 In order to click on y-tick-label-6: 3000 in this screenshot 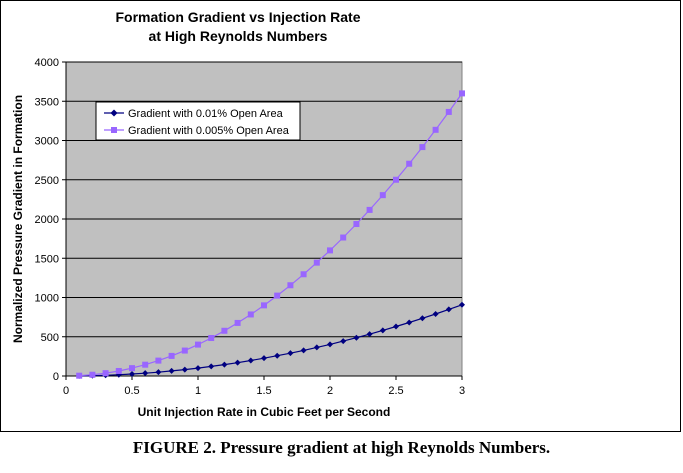, I will do `click(47, 142)`.